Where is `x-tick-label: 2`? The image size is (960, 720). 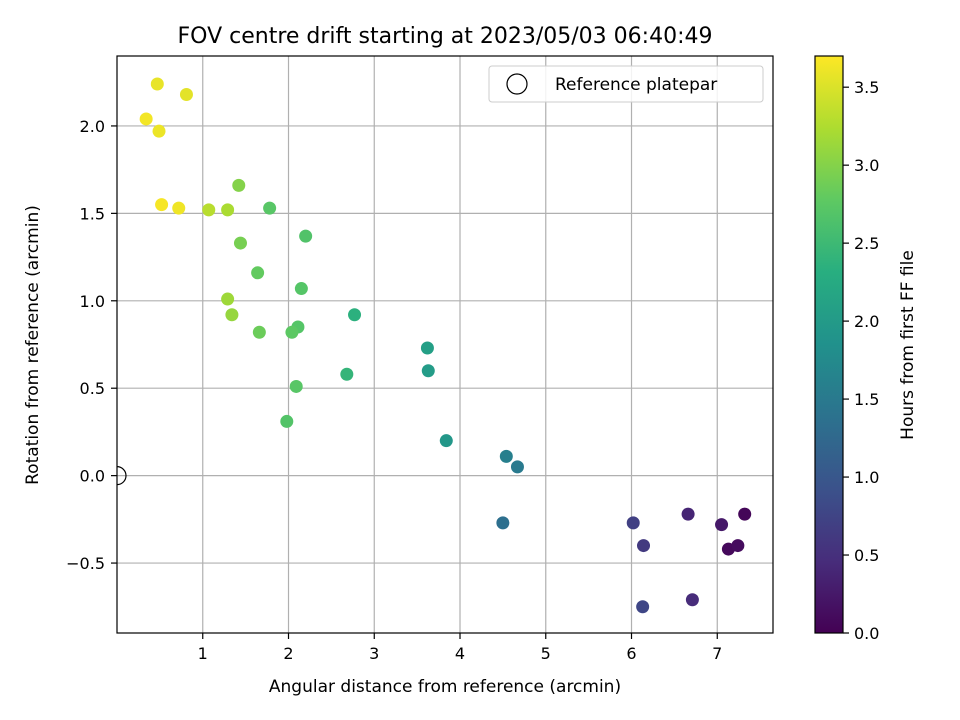
x-tick-label: 2 is located at coordinates (288, 653).